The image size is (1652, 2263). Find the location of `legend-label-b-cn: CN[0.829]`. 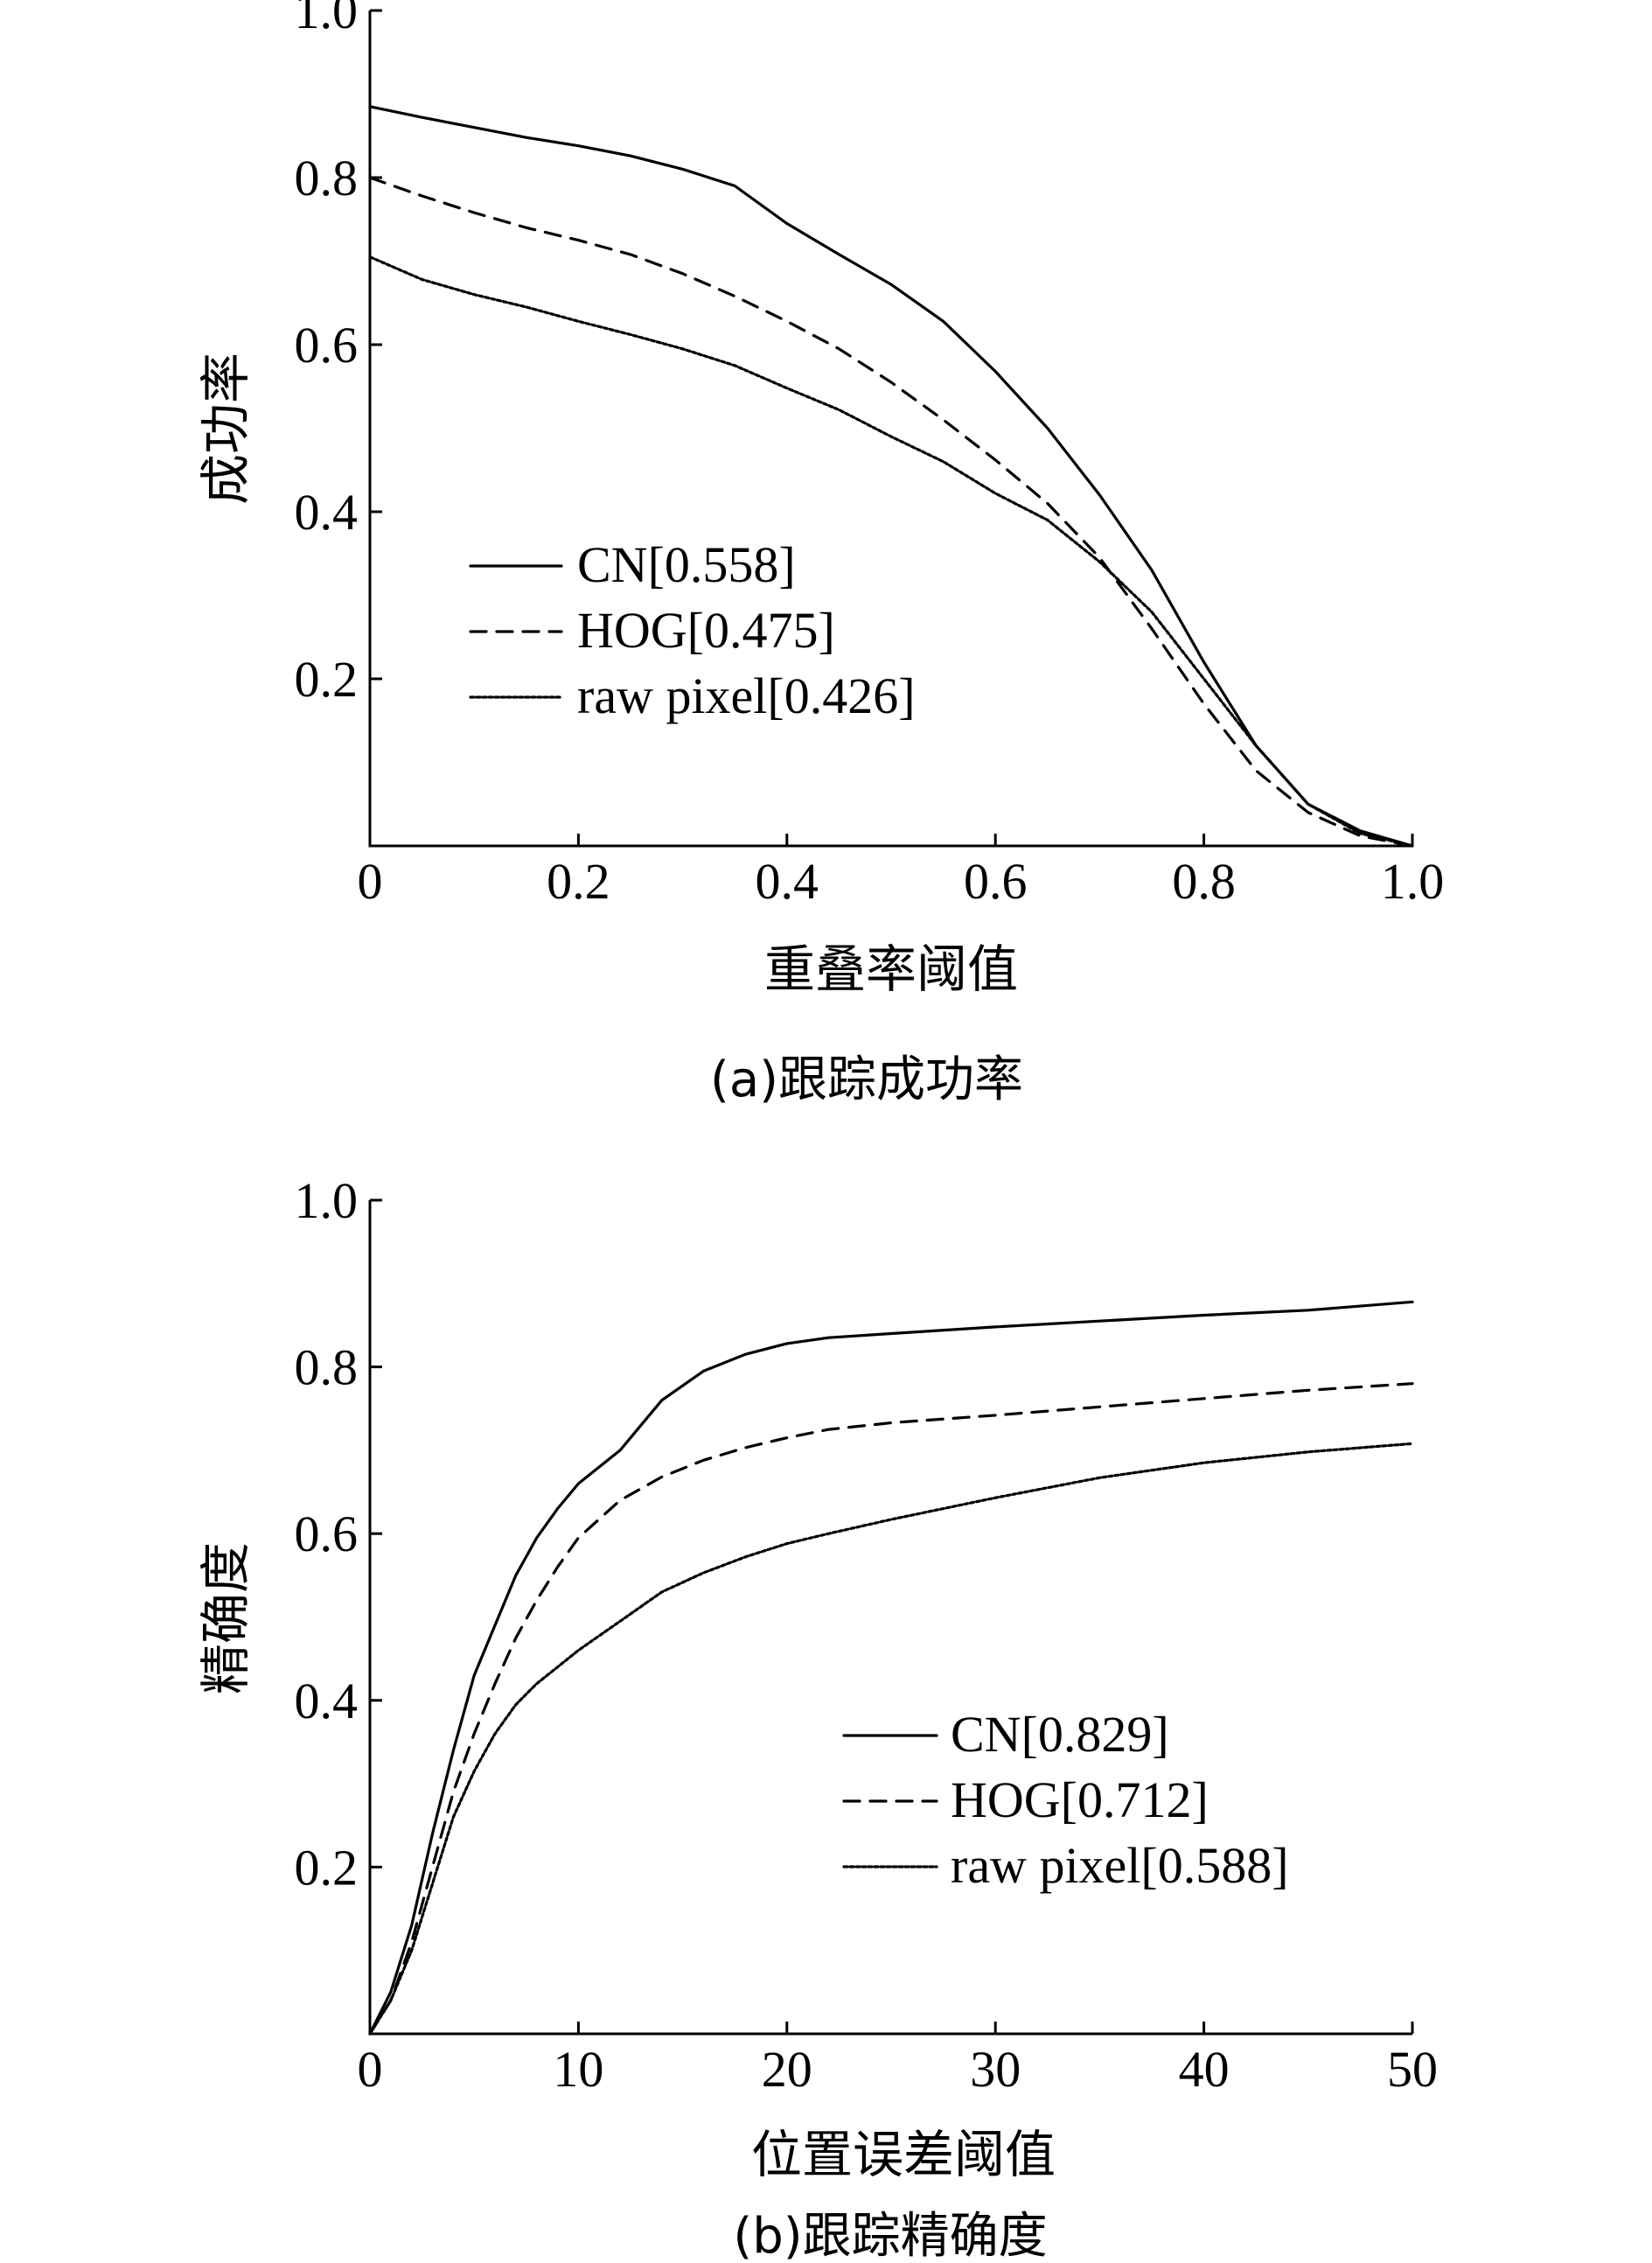

legend-label-b-cn: CN[0.829] is located at coordinates (1060, 1734).